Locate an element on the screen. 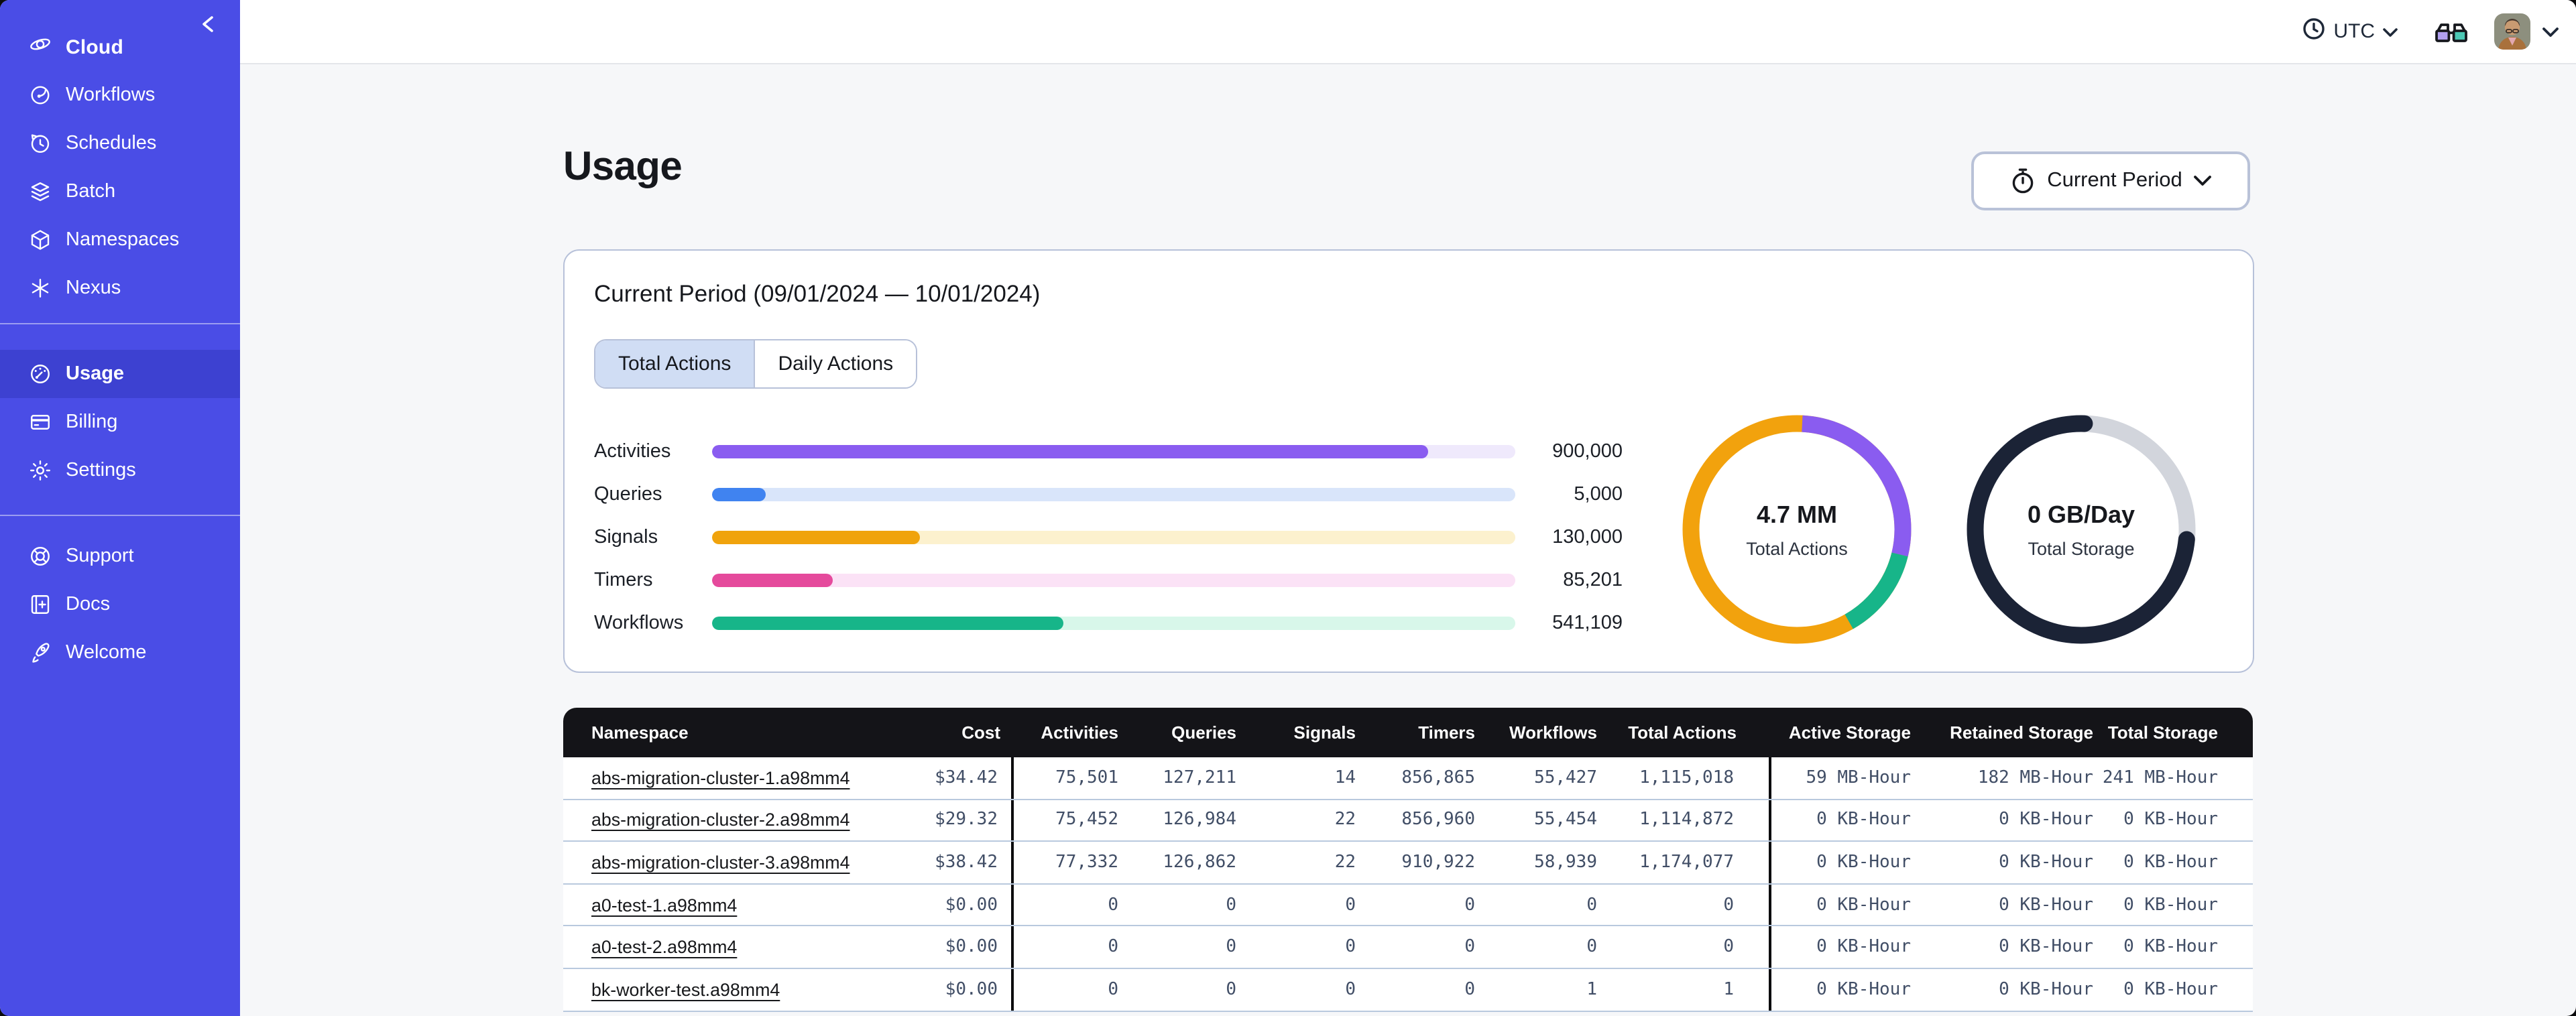  period-selector-button: Current Period is located at coordinates (2110, 180).